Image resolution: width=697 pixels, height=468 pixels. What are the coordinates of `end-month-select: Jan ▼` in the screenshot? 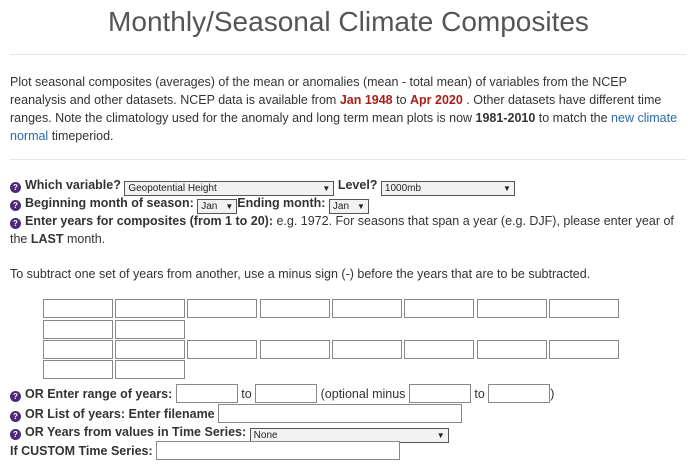 It's located at (348, 206).